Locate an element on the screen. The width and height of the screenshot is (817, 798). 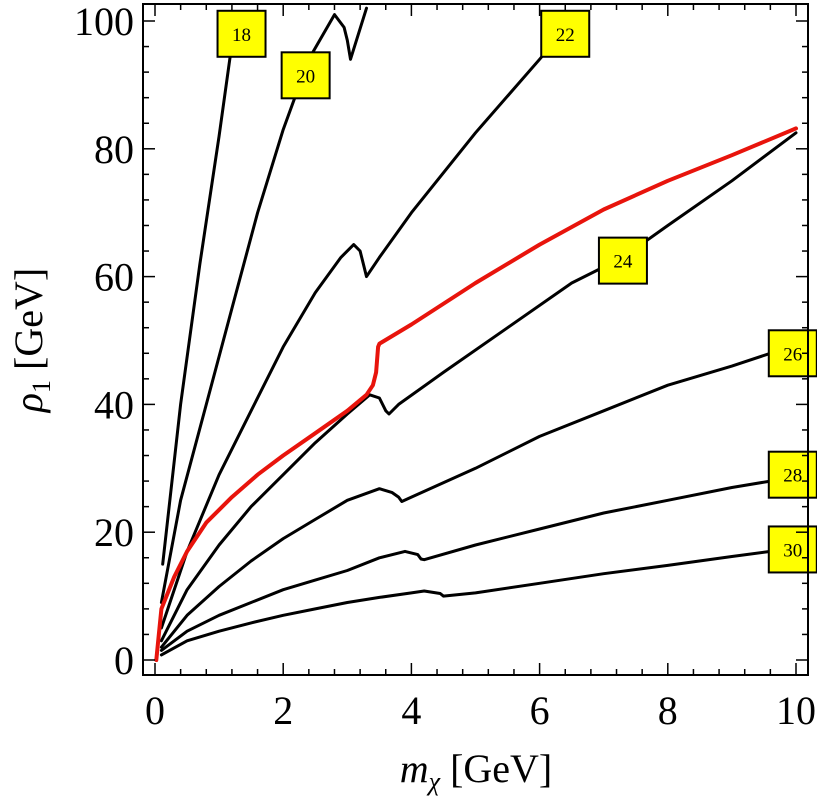
x-axis-title-unit: [GeV] is located at coordinates (501, 768).